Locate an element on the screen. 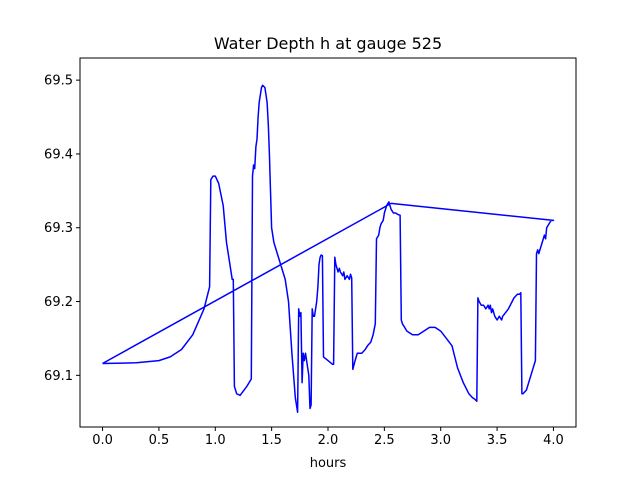  x-axis-ticks: 0.0 0.5 1.0 1.5 2.0 2.5 3.0 3.5 4.0 is located at coordinates (328, 437).